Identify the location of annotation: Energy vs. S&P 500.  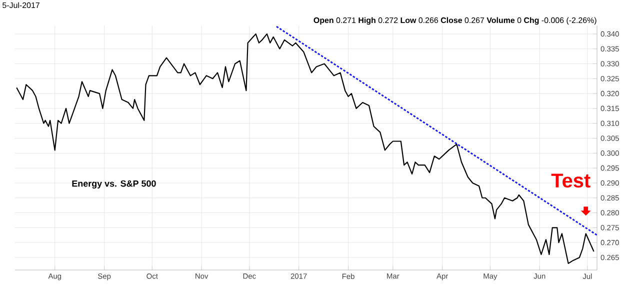
(114, 184).